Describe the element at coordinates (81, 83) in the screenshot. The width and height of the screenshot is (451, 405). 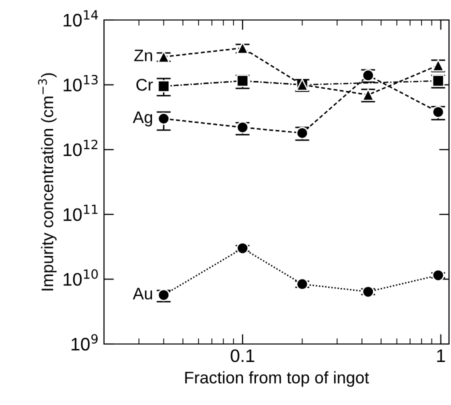
I see `y-tick-label: 10$^{13}$` at that location.